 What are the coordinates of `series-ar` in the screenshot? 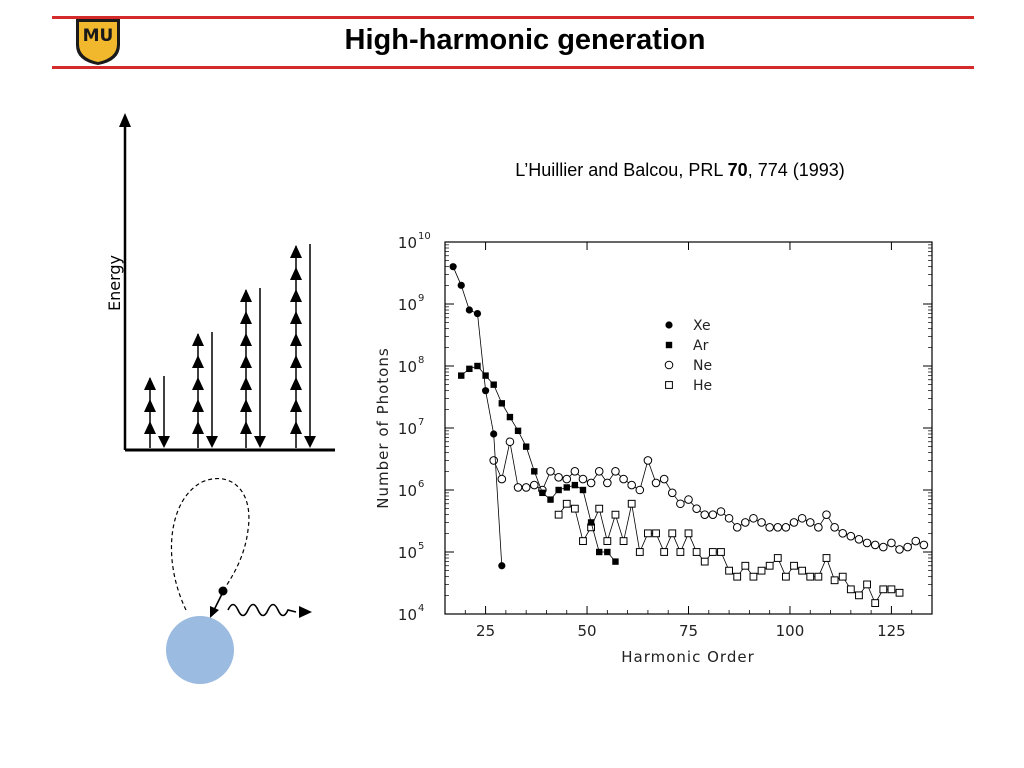 It's located at (538, 463).